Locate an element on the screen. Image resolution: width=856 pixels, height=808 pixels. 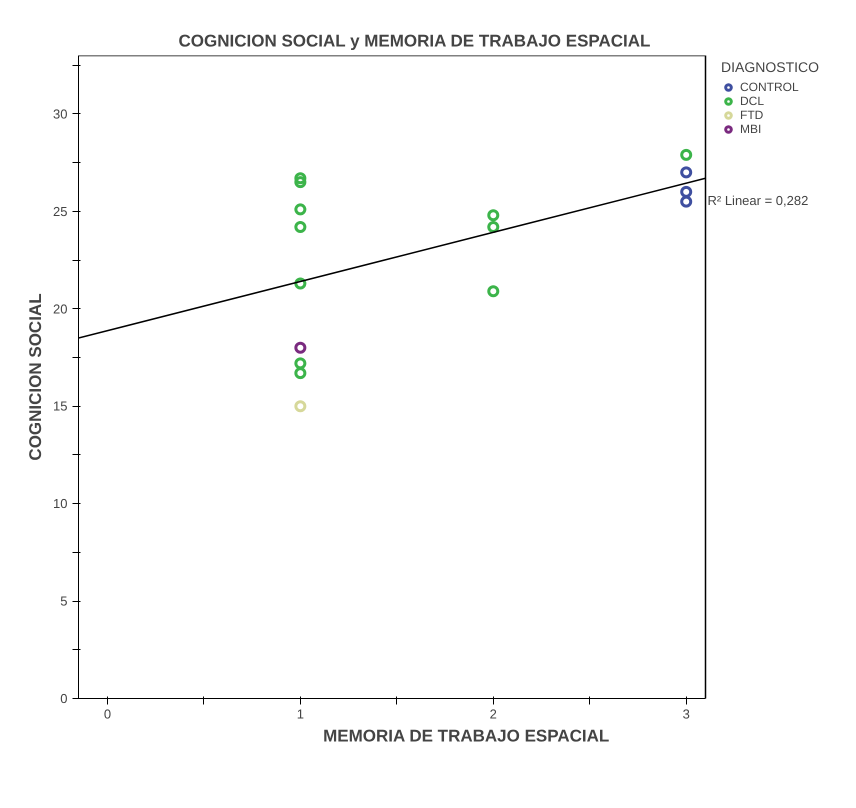
chart-title: COGNICION SOCIAL y MEMORIA DE TRABAJO ESPACIAL is located at coordinates (414, 41).